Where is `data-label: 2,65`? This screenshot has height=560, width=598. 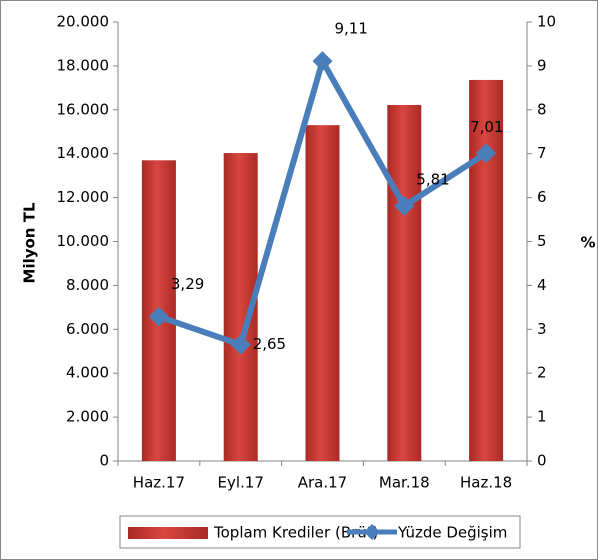
data-label: 2,65 is located at coordinates (269, 344).